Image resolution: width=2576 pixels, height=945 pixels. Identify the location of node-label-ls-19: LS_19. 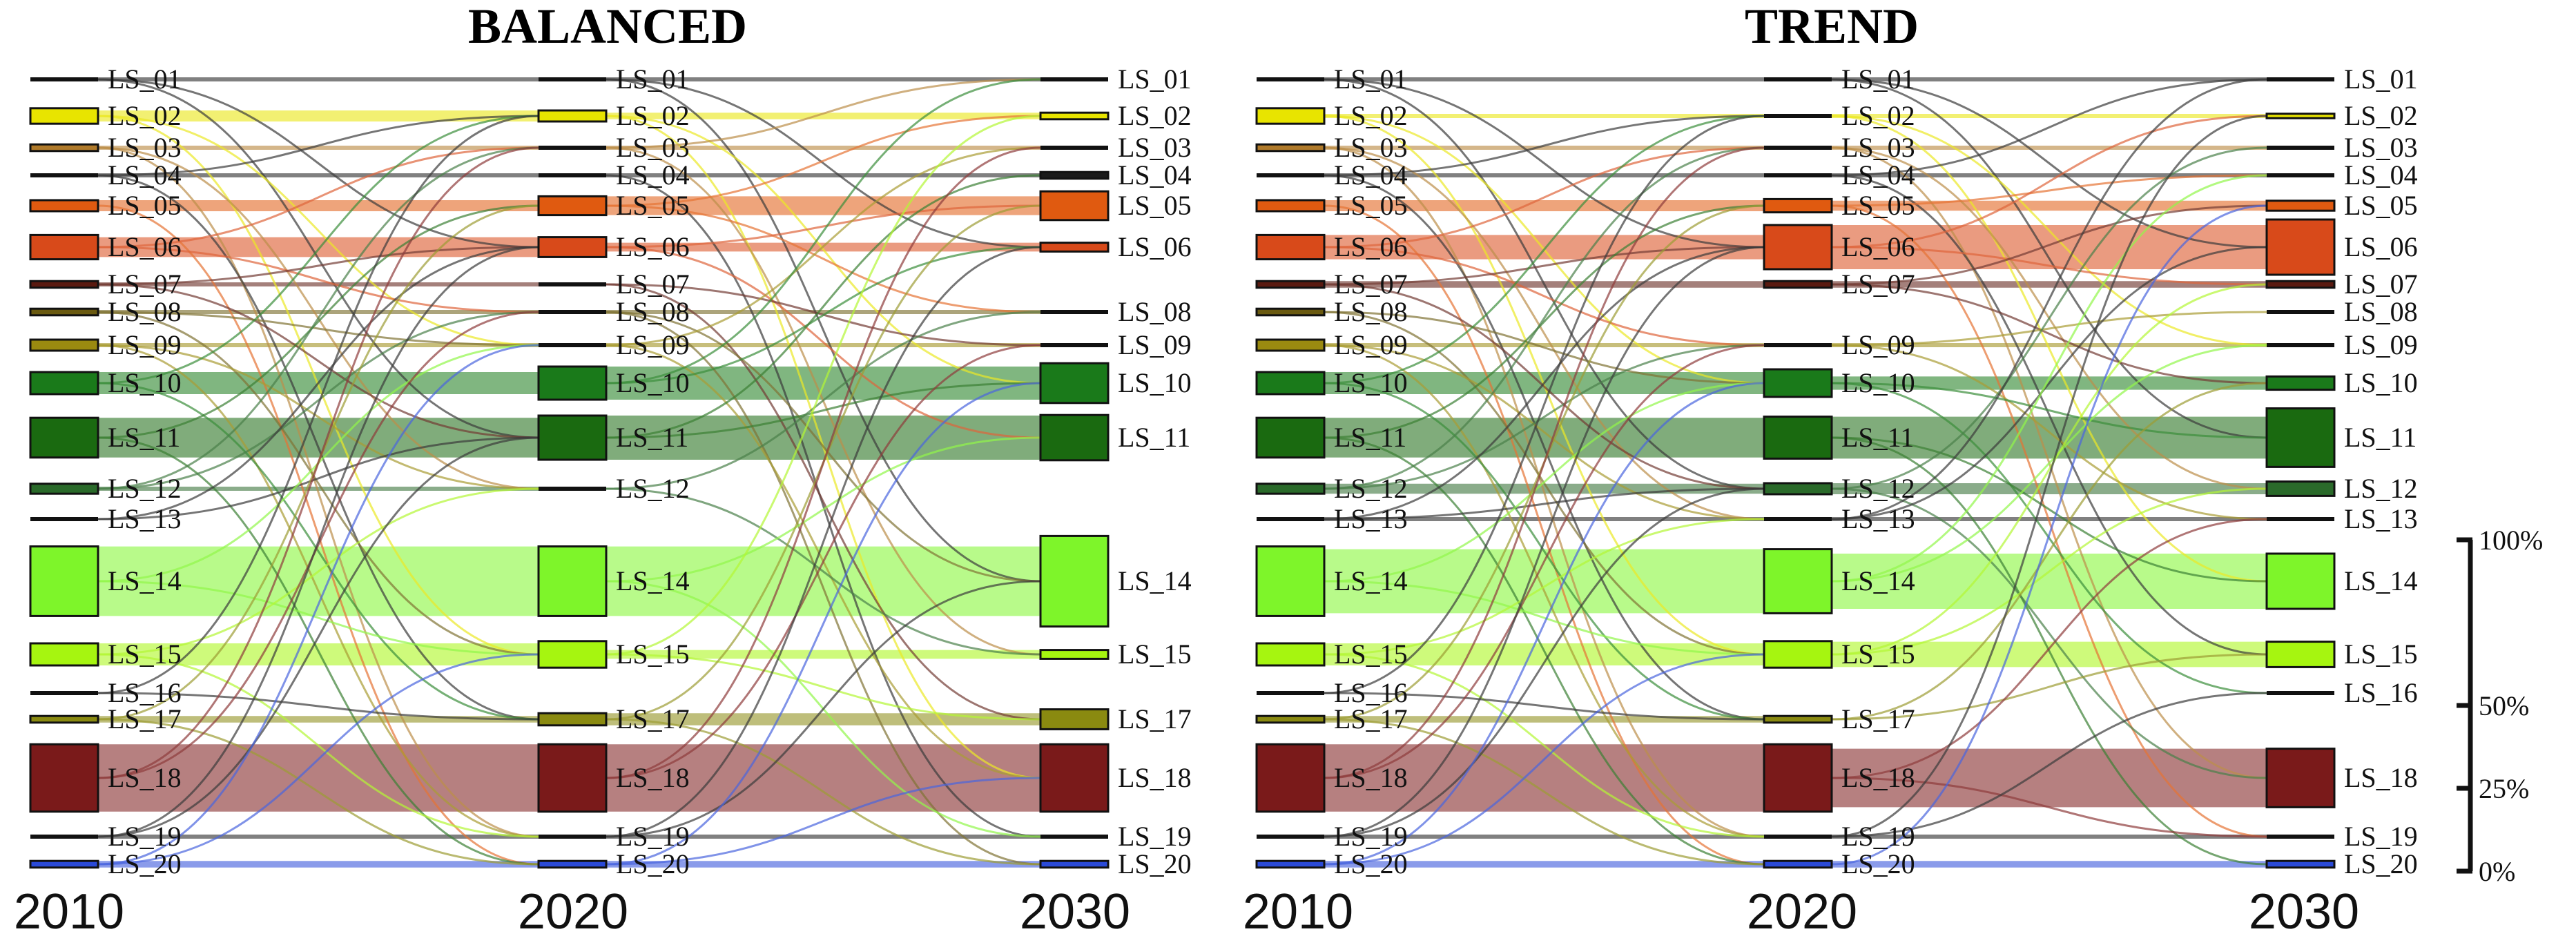
(653, 837).